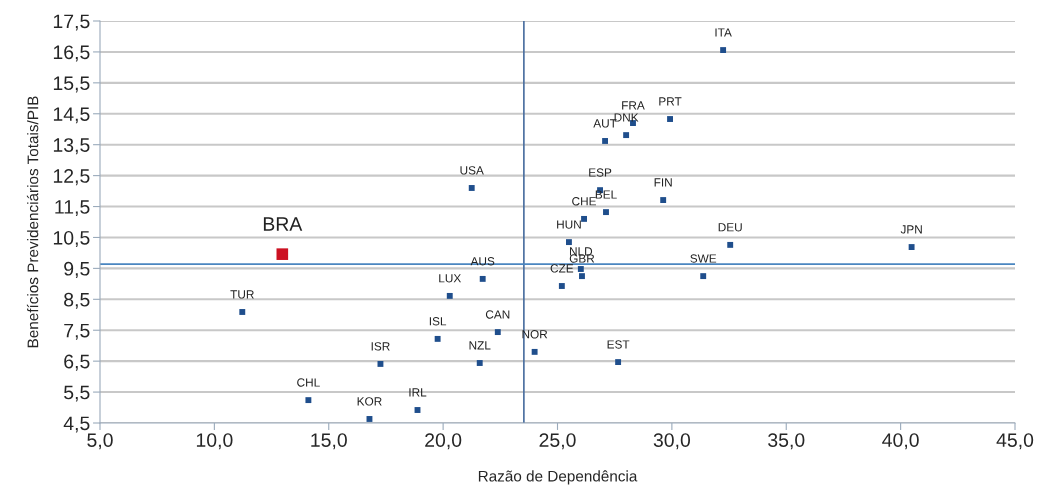  I want to click on y-tick-label: 13,5, so click(71, 146).